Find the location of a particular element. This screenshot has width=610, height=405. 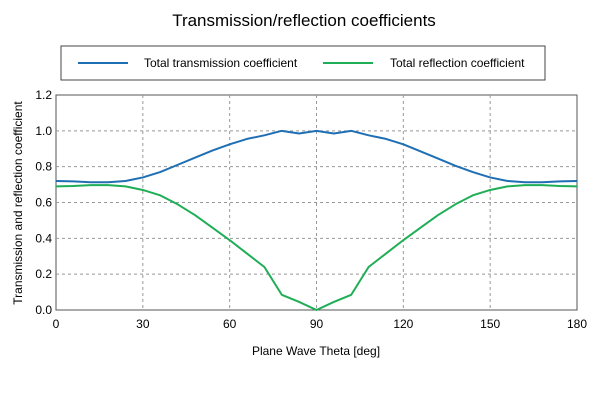

x-tick-label: 60 is located at coordinates (230, 324).